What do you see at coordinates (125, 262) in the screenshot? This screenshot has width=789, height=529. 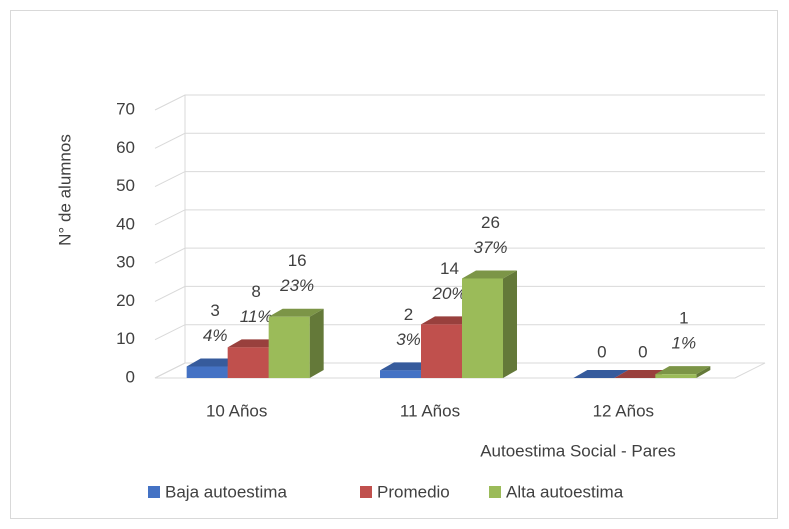 I see `y-tick-label: 30` at bounding box center [125, 262].